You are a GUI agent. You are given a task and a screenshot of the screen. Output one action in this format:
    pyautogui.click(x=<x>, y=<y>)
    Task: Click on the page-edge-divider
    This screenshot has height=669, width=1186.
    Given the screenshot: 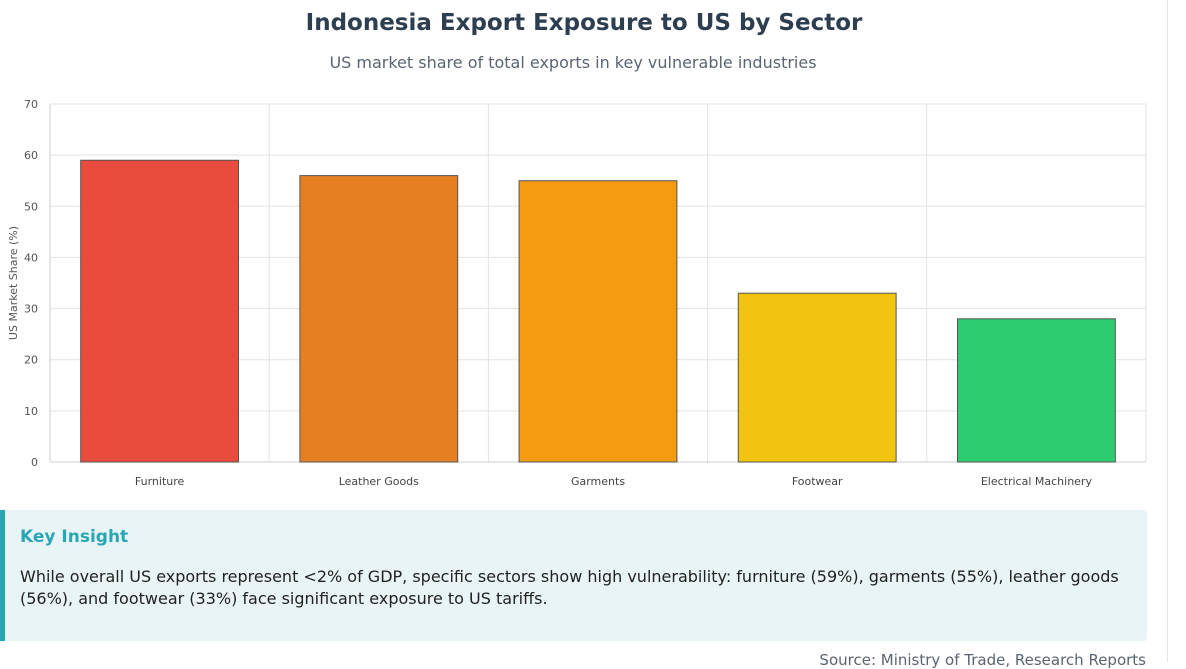 What is the action you would take?
    pyautogui.click(x=1167, y=331)
    